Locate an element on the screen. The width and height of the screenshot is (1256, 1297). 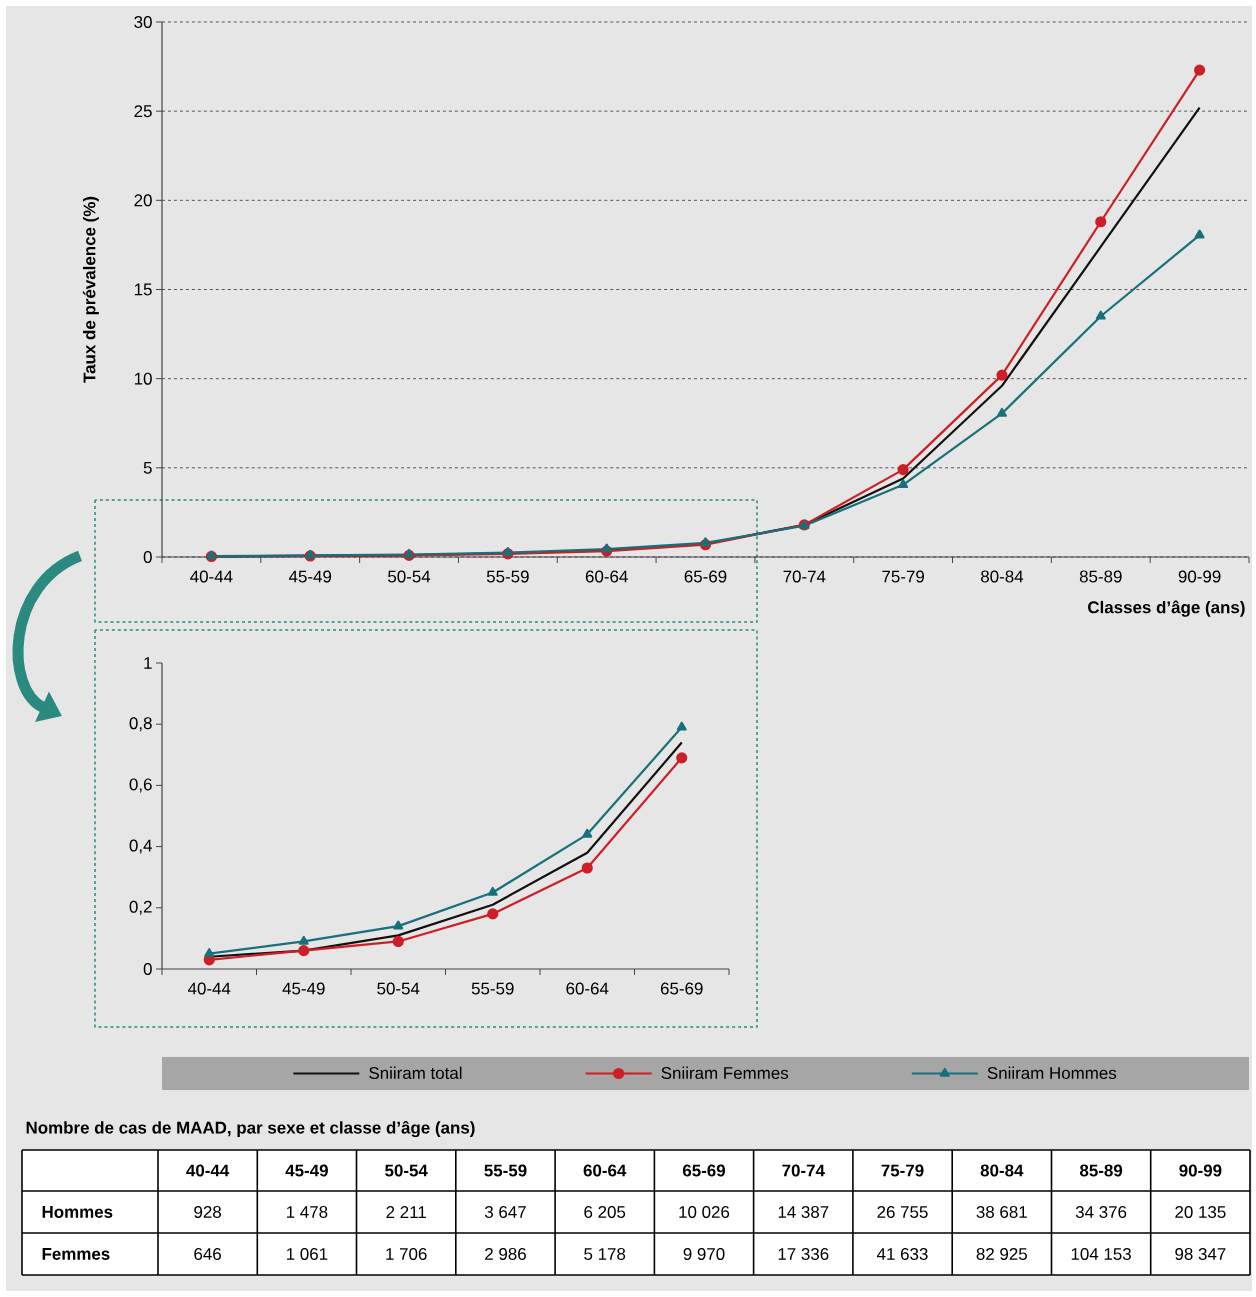
y-tick-label: 0,2 is located at coordinates (140, 907).